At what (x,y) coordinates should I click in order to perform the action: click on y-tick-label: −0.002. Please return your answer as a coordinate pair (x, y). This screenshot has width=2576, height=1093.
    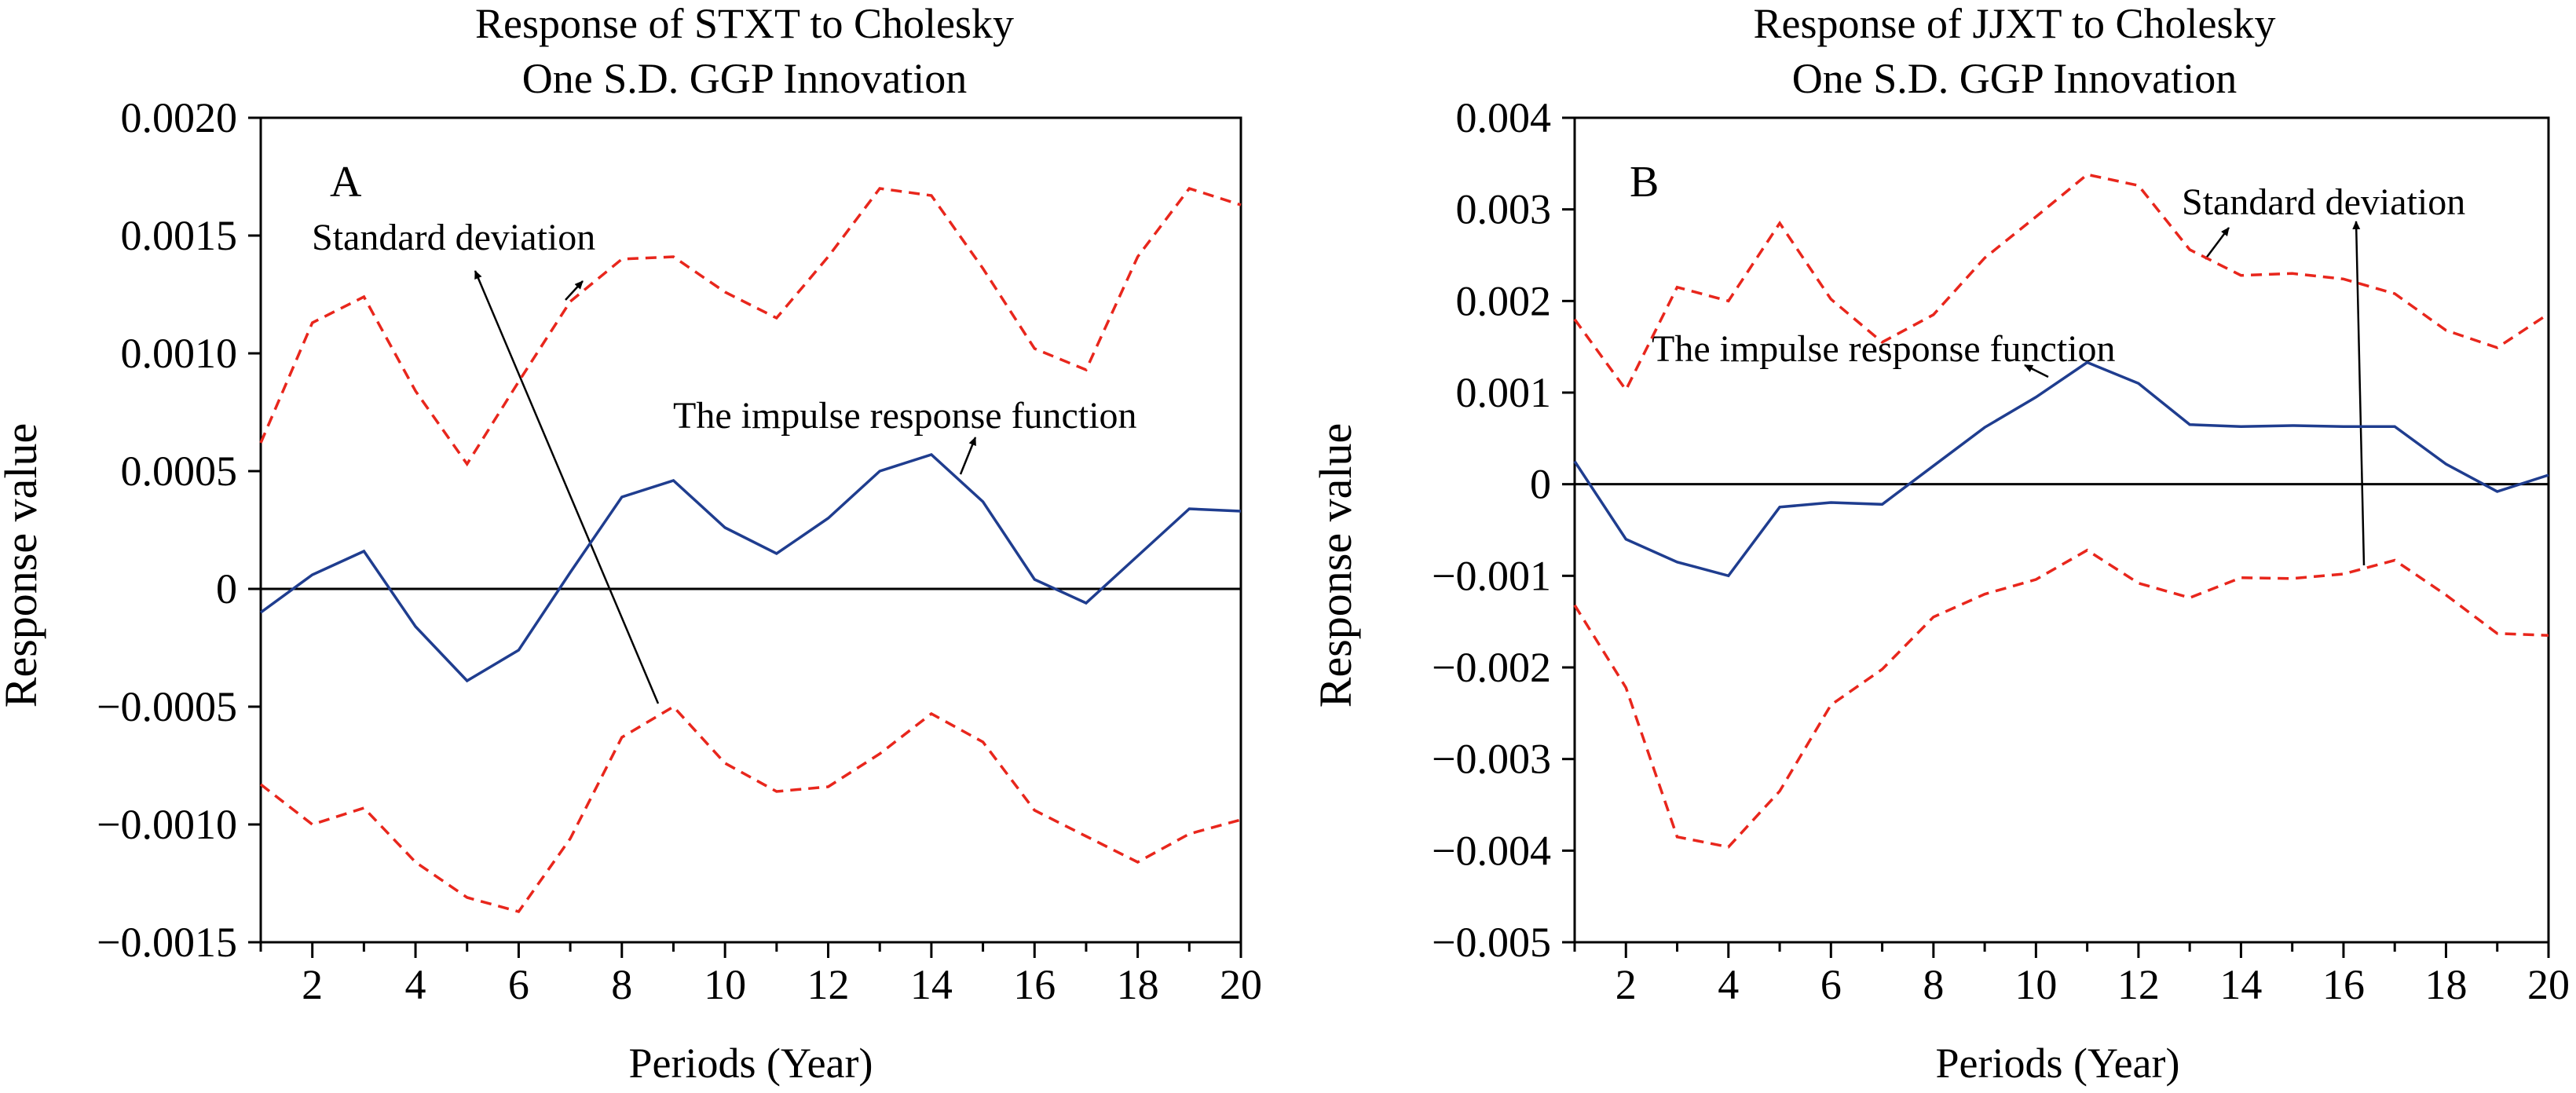
    Looking at the image, I should click on (1491, 667).